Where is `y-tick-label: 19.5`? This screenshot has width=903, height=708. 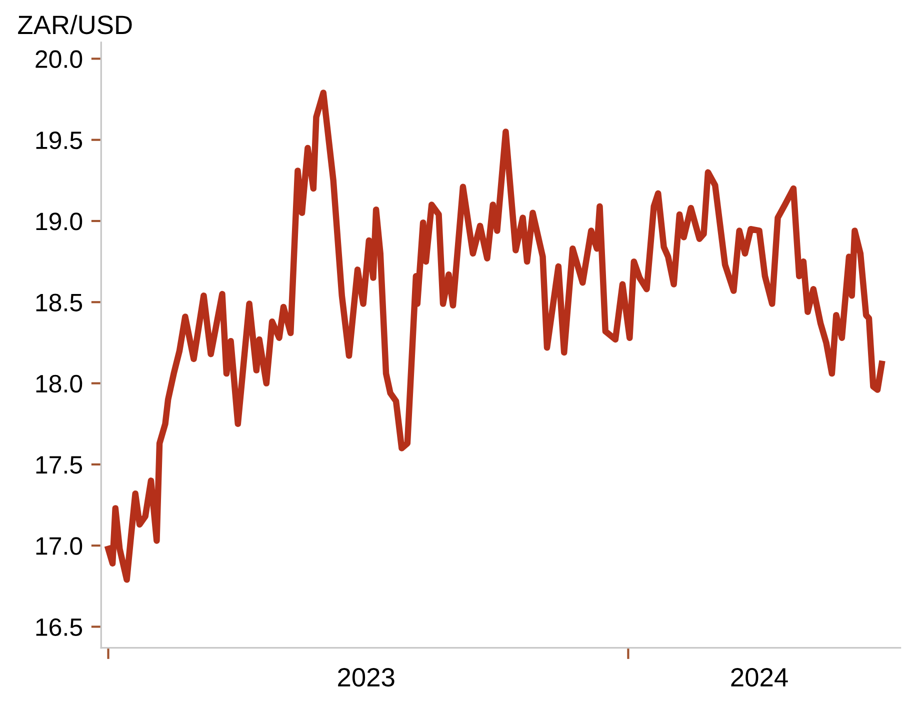
y-tick-label: 19.5 is located at coordinates (59, 140).